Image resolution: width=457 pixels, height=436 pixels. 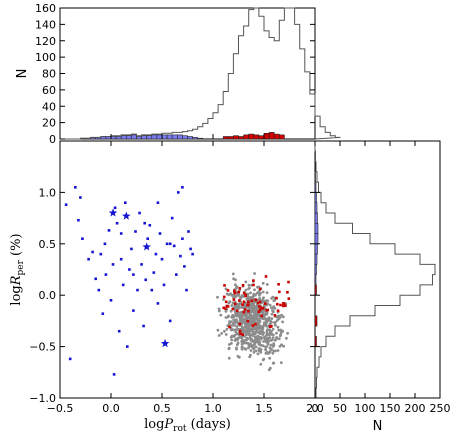 What do you see at coordinates (146, 246) in the screenshot?
I see `star-point` at bounding box center [146, 246].